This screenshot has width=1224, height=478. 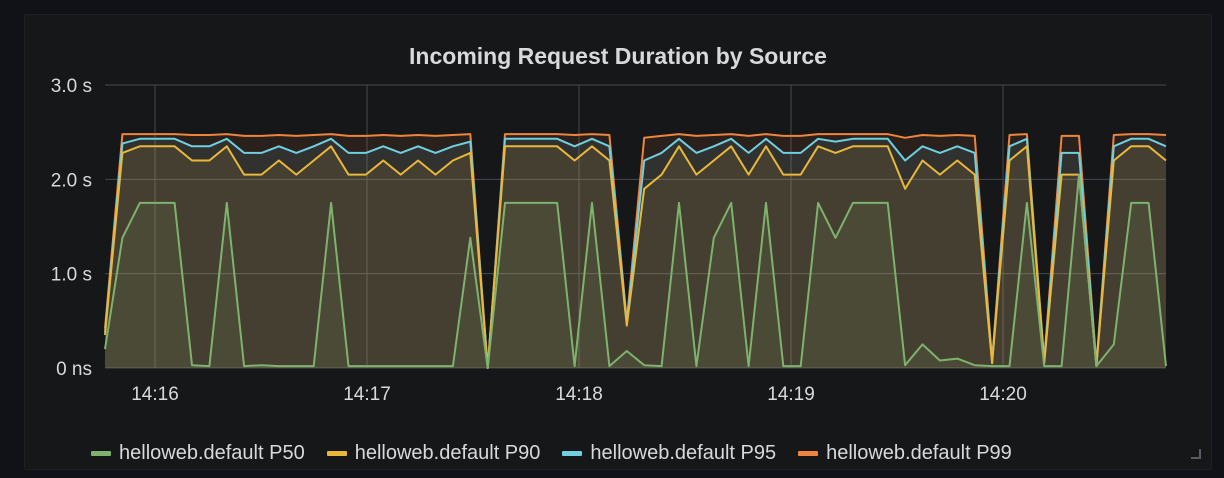 What do you see at coordinates (618, 56) in the screenshot?
I see `panel-title: Incoming Request Duration by Source` at bounding box center [618, 56].